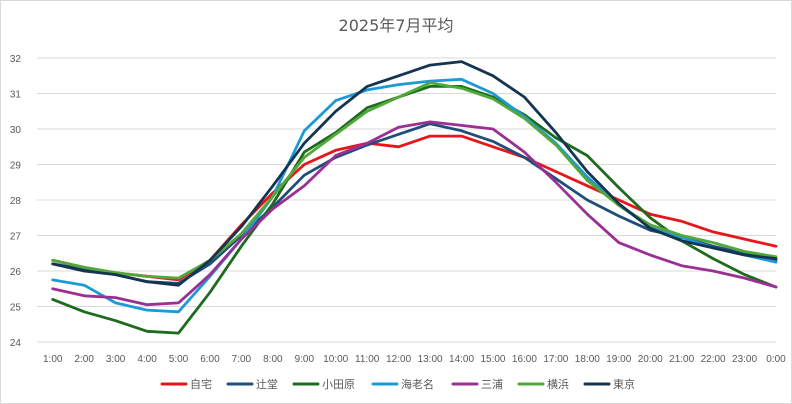  I want to click on y-tick-label: 31, so click(16, 95).